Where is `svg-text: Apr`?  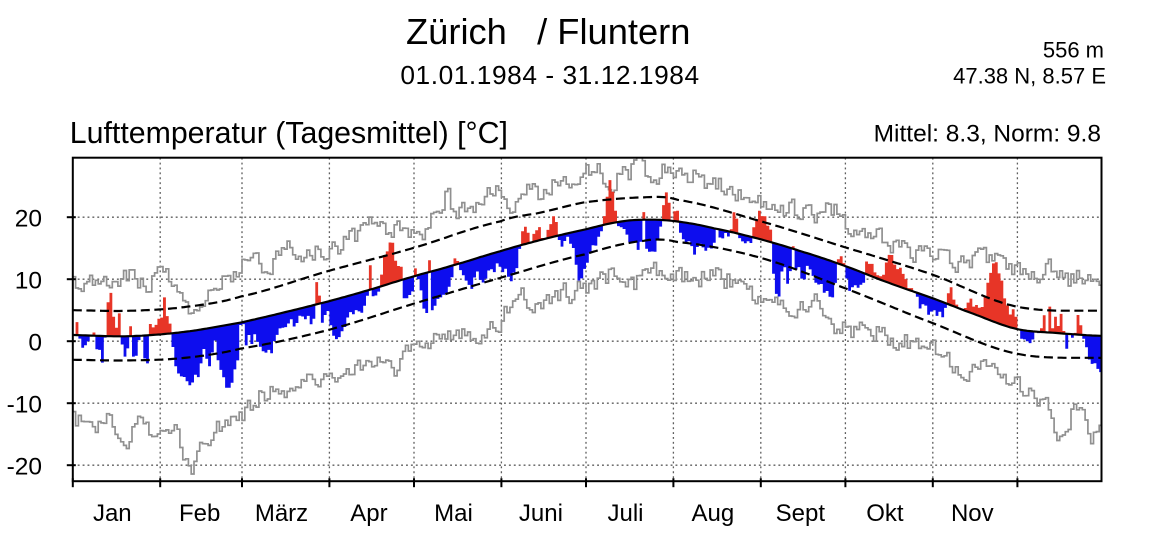
svg-text: Apr is located at coordinates (368, 513).